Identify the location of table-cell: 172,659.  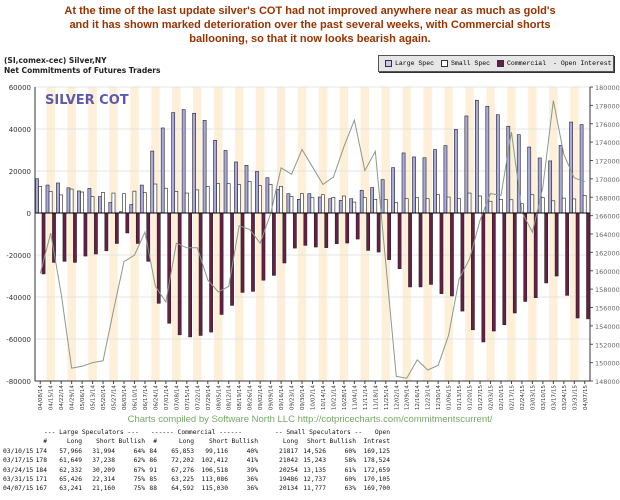
(376, 470).